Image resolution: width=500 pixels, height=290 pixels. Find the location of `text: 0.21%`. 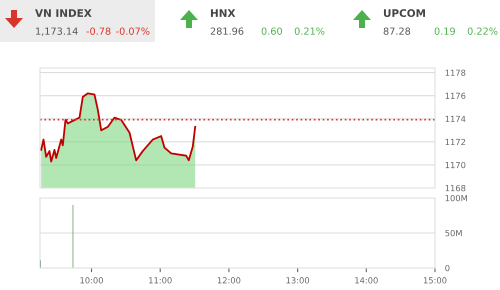

text: 0.21% is located at coordinates (309, 31).